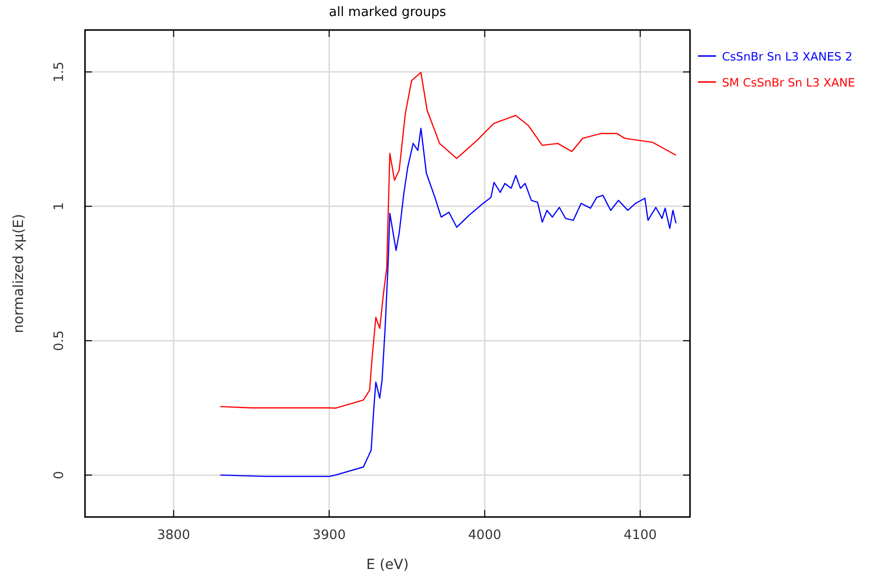 This screenshot has width=878, height=580. What do you see at coordinates (19, 274) in the screenshot?
I see `y-axis-title: normalized xμ(E)` at bounding box center [19, 274].